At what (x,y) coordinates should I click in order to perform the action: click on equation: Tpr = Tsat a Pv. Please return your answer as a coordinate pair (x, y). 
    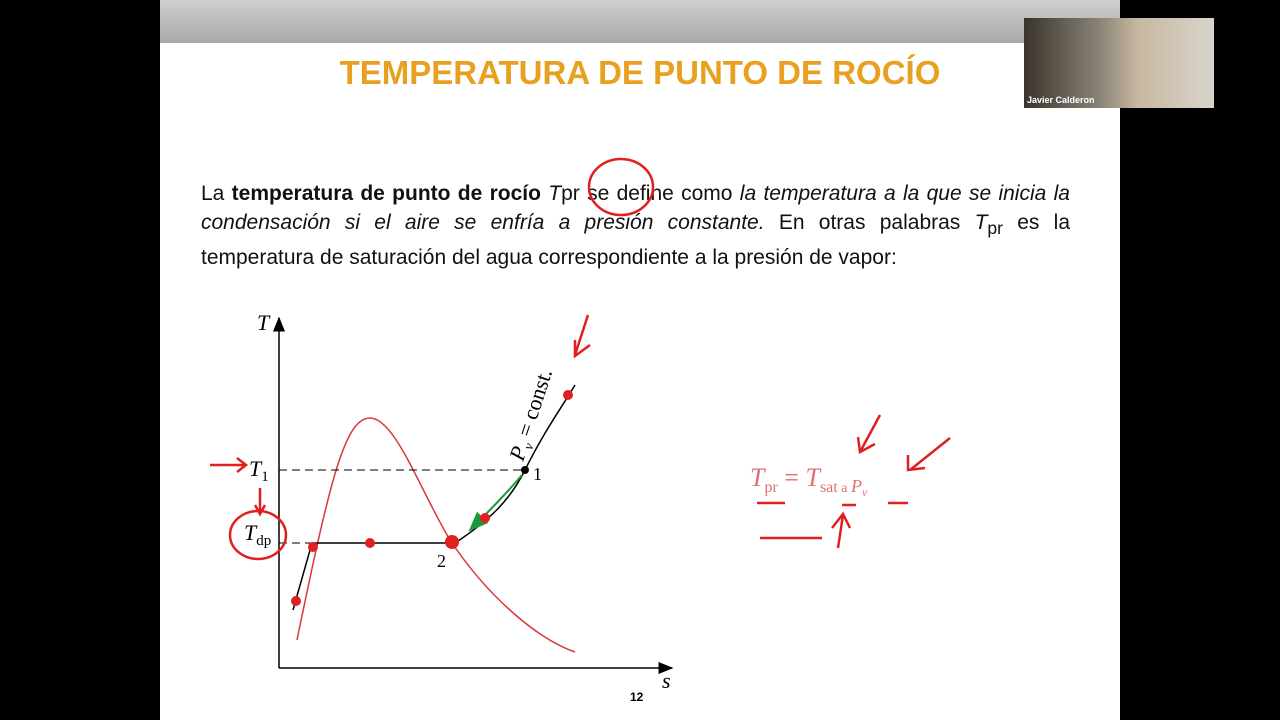
    Looking at the image, I should click on (809, 481).